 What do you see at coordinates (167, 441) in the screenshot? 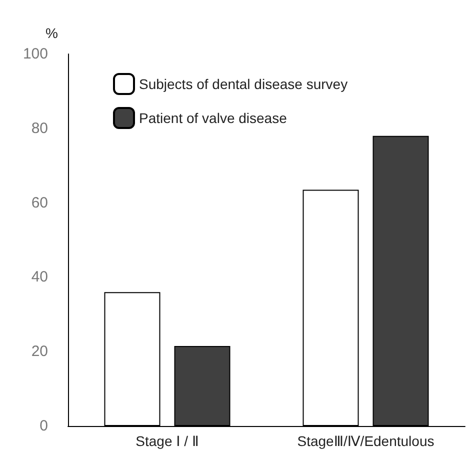
I see `x-tick-label: Stage Ⅰ / Ⅱ` at bounding box center [167, 441].